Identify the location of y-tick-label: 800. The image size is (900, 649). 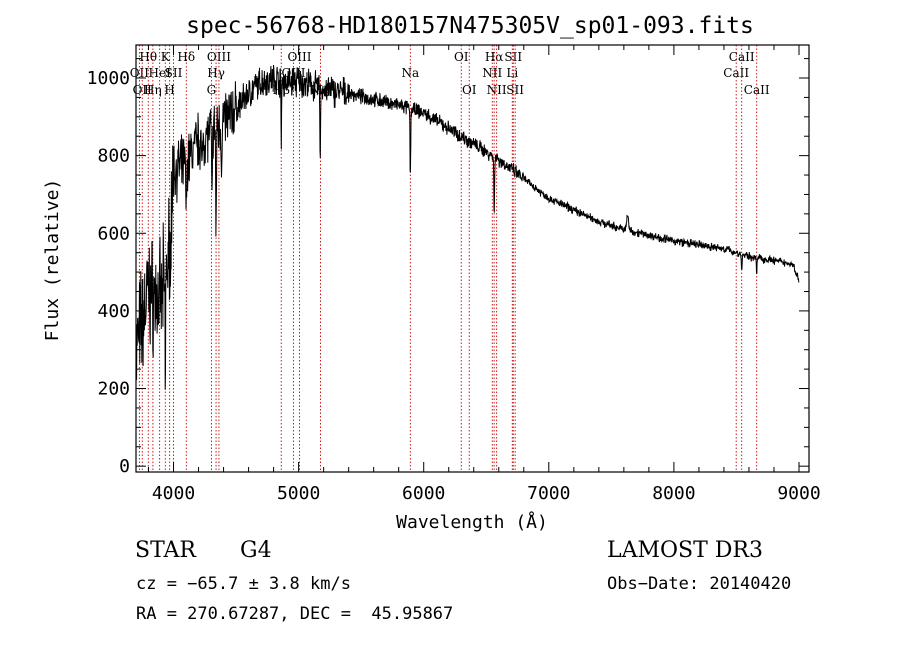
(113, 156).